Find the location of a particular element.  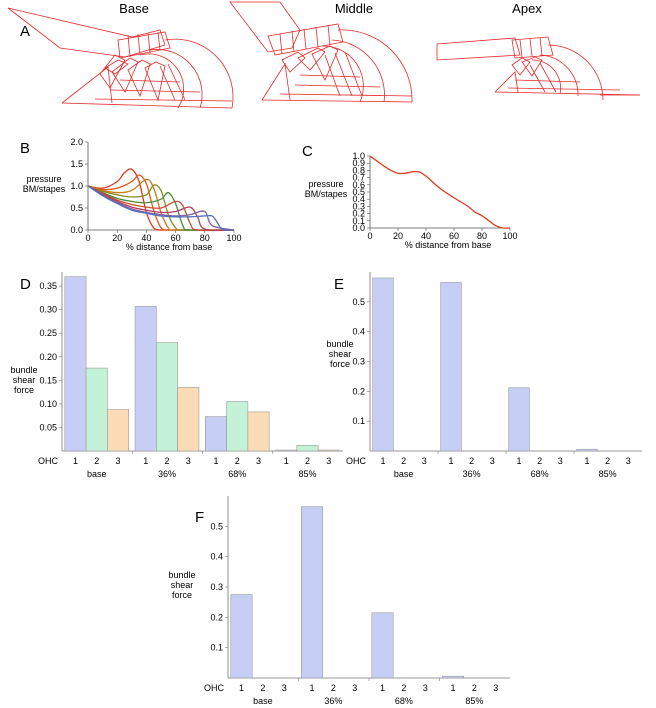

bar-base-ohc3 is located at coordinates (118, 430).